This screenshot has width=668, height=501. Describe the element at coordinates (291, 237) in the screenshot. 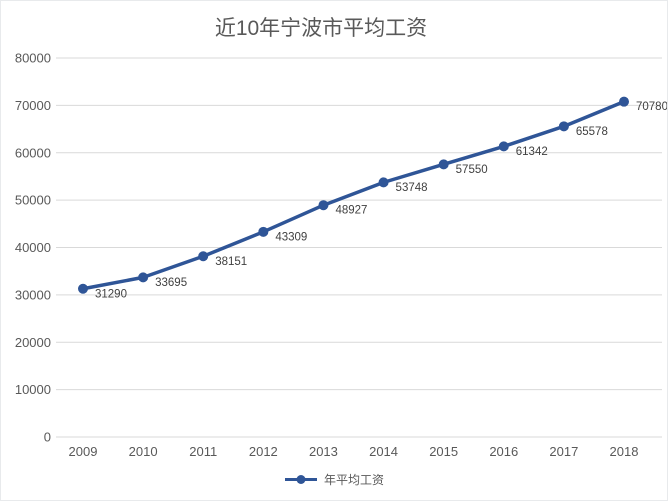

I see `data-label: 43309` at that location.